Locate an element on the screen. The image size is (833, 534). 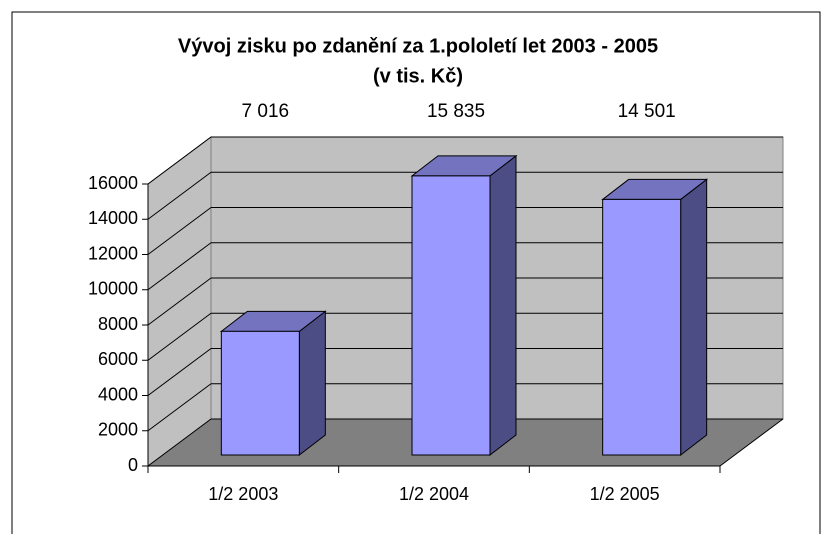
value-label: 7 016 is located at coordinates (266, 111).